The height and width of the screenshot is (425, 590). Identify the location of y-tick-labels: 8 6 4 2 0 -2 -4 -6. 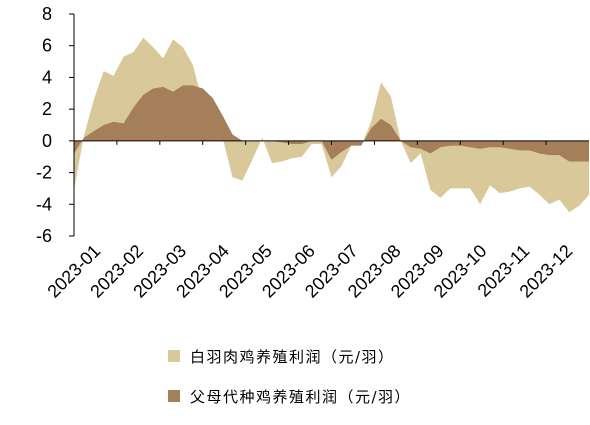
(44, 125).